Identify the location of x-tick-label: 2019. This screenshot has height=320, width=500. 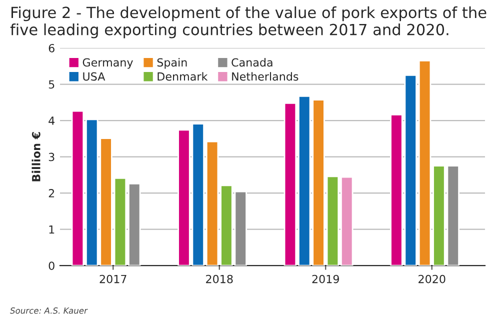
(325, 279).